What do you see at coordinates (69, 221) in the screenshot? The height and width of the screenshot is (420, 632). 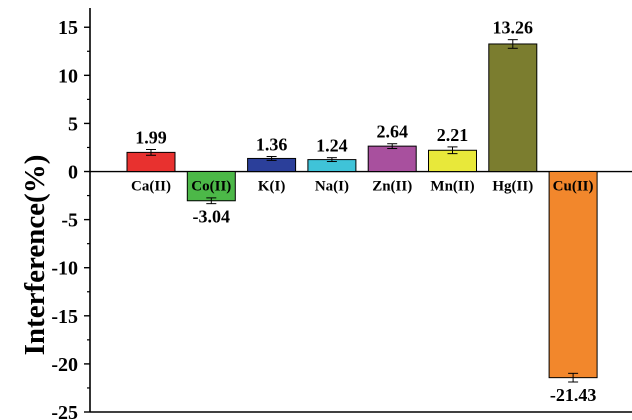 I see `y-tick-label: -5` at bounding box center [69, 221].